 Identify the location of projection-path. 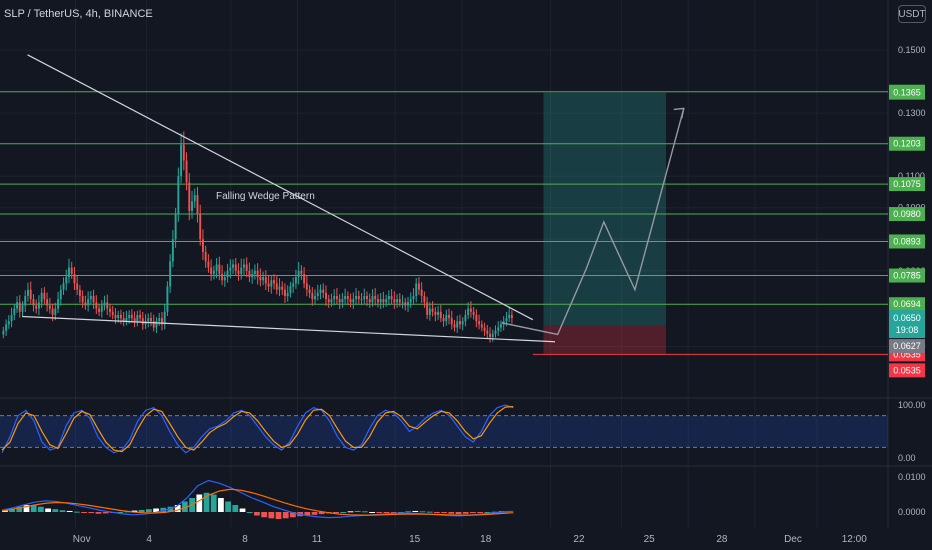
(593, 222).